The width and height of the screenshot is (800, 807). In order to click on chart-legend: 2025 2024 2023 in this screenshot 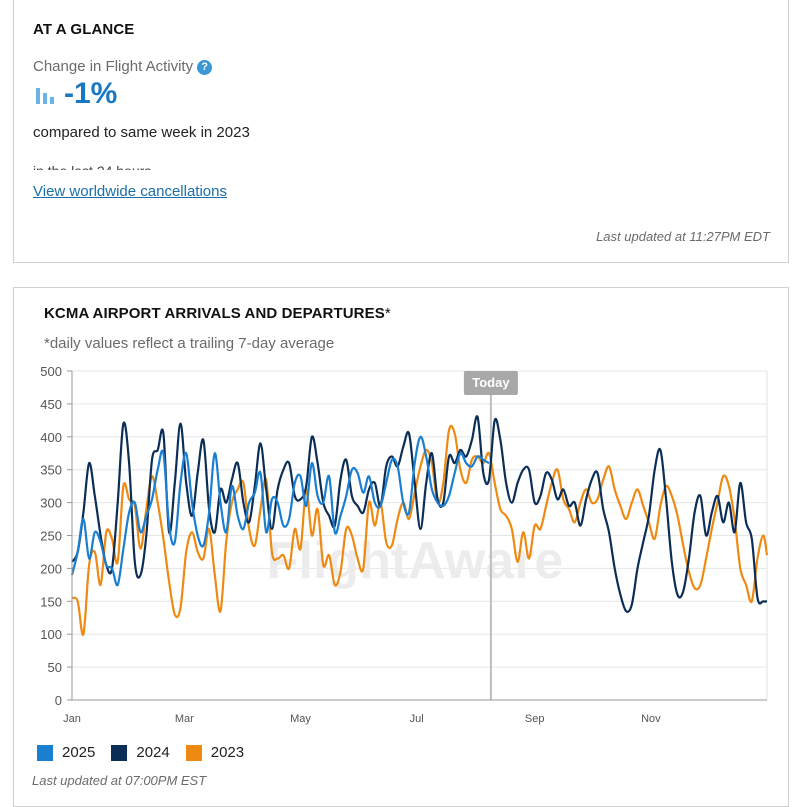, I will do `click(148, 752)`.